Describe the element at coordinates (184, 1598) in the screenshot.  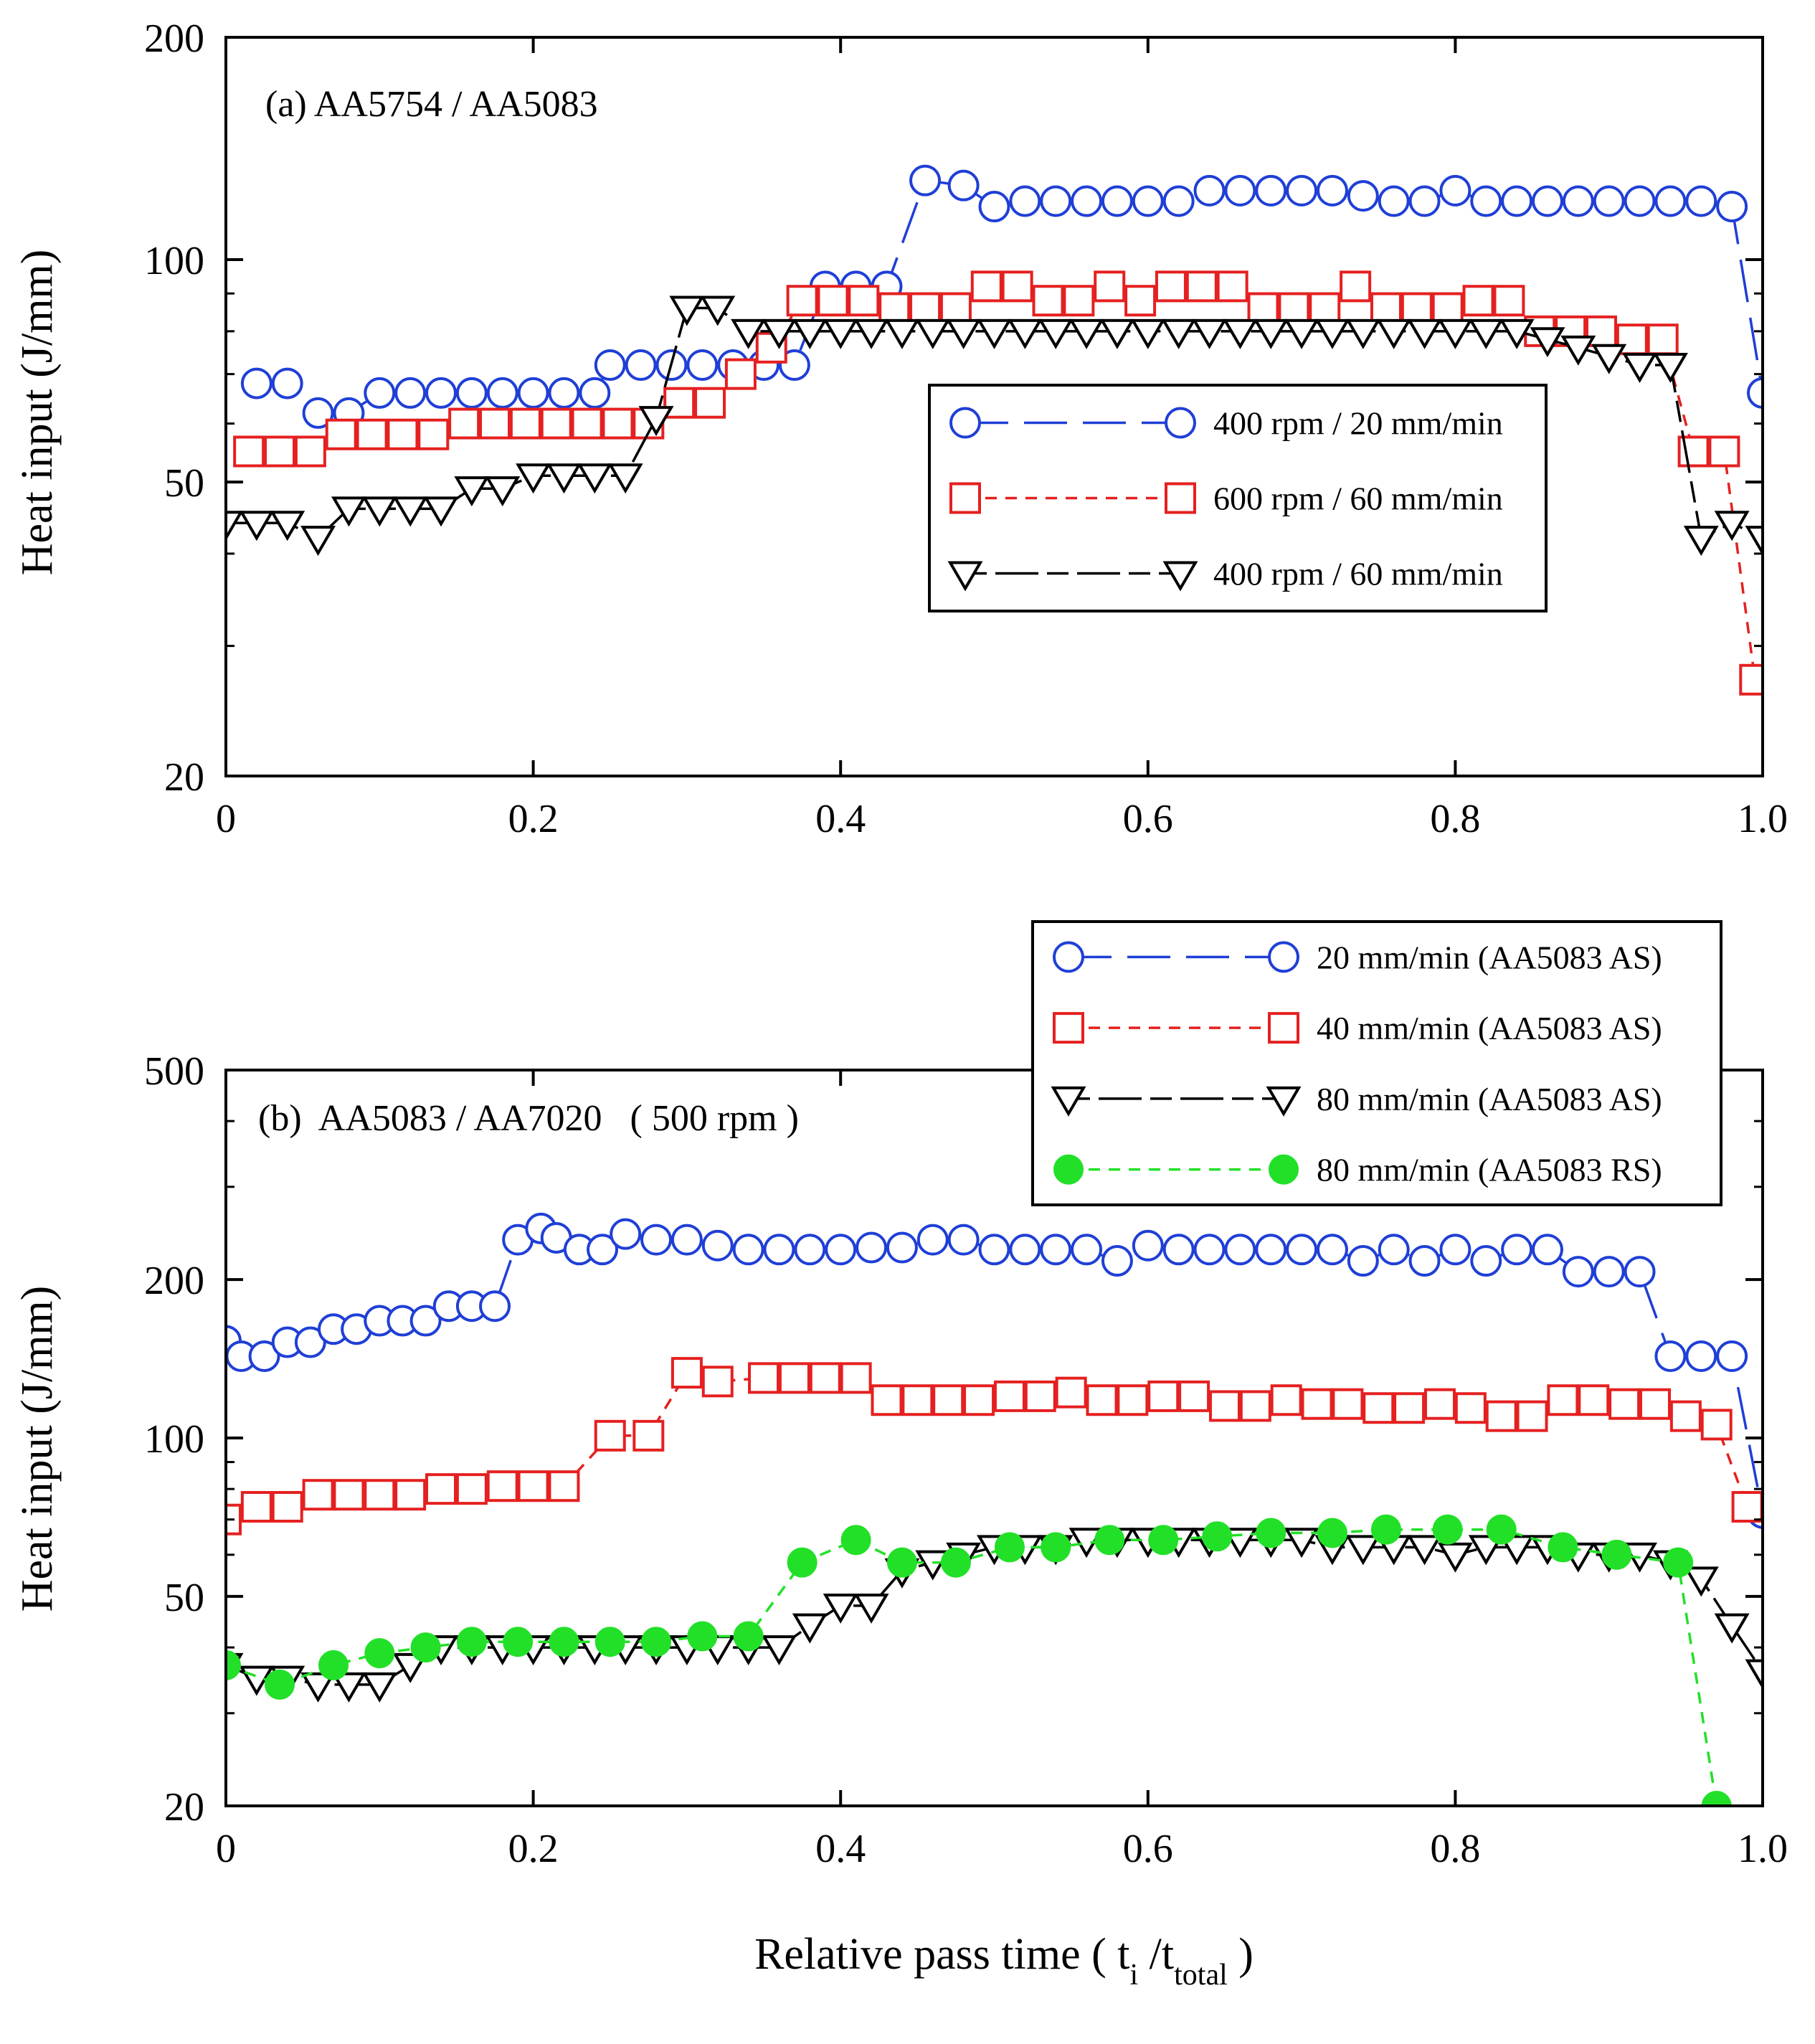
I see `panel-b-y-tick-label: 50` at that location.